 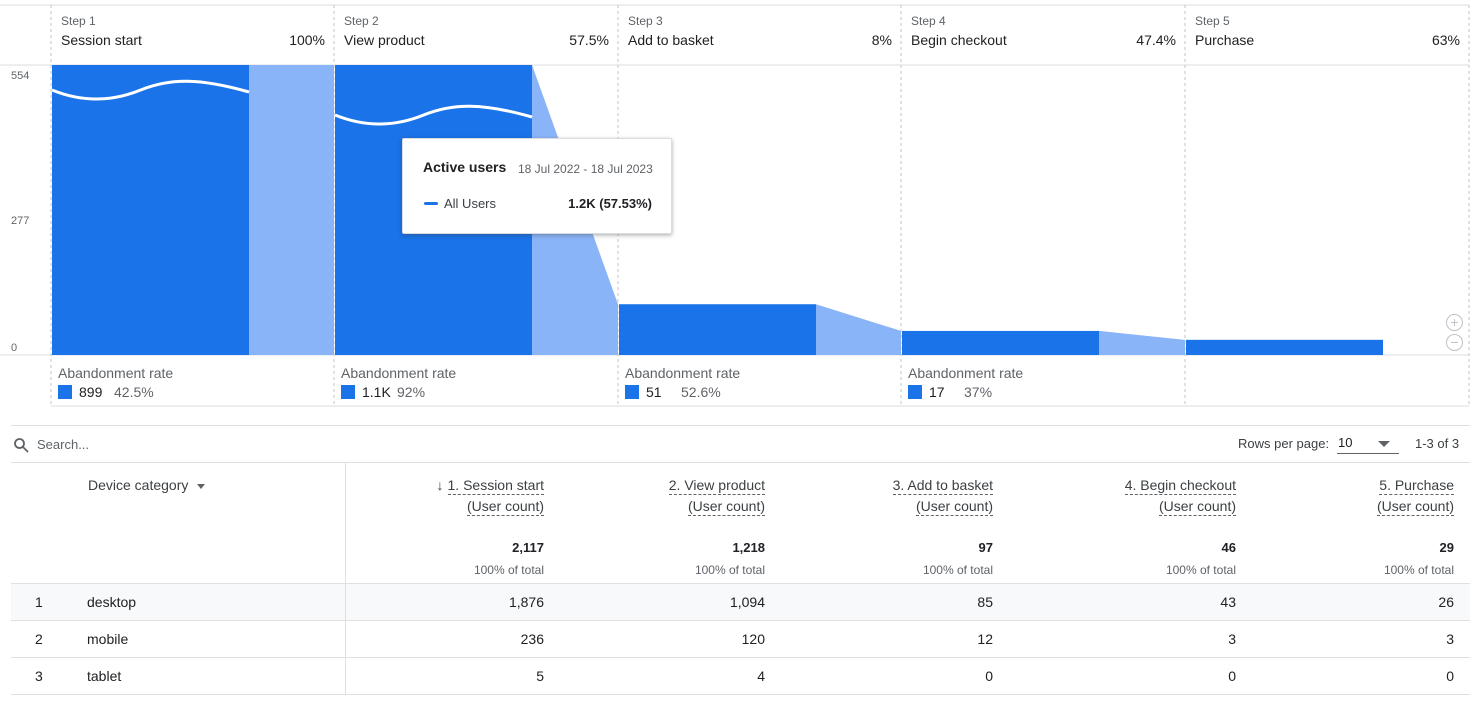 I want to click on row-dimension: tablet, so click(x=216, y=676).